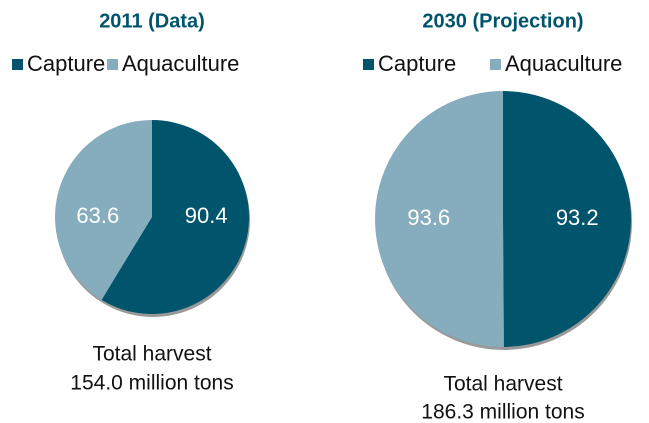 The width and height of the screenshot is (649, 423). I want to click on annotation: 186.3 million tons, so click(502, 412).